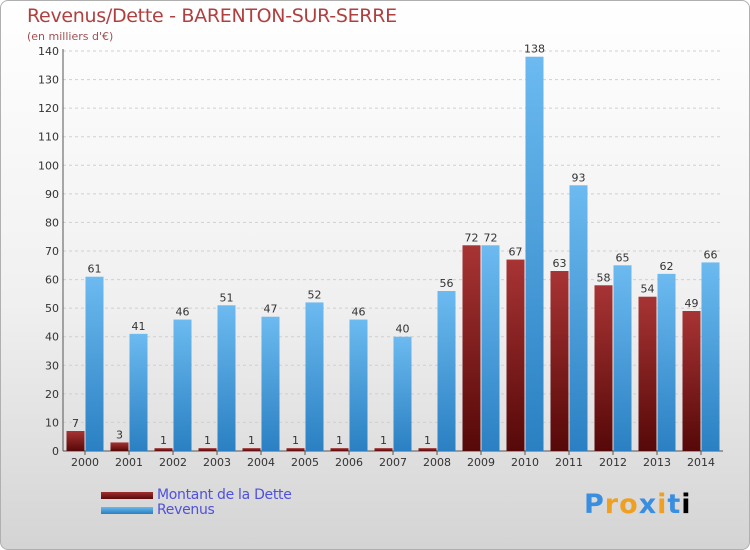 Image resolution: width=750 pixels, height=550 pixels. Describe the element at coordinates (139, 326) in the screenshot. I see `data-label-revenus: 41` at that location.